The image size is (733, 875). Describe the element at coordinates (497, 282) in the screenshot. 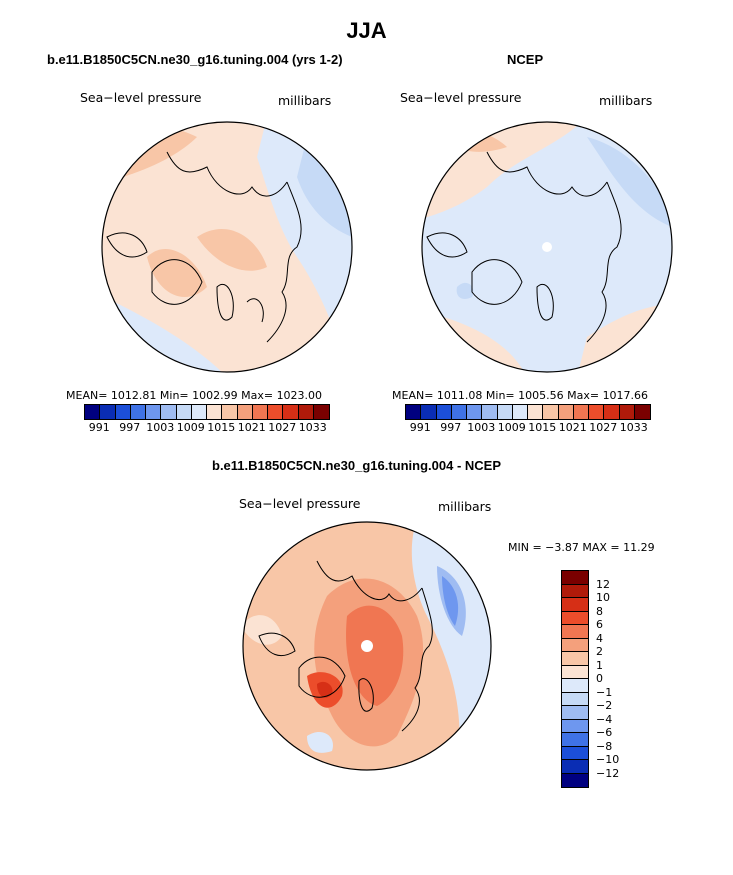

I see `obs-greenland-coast` at that location.